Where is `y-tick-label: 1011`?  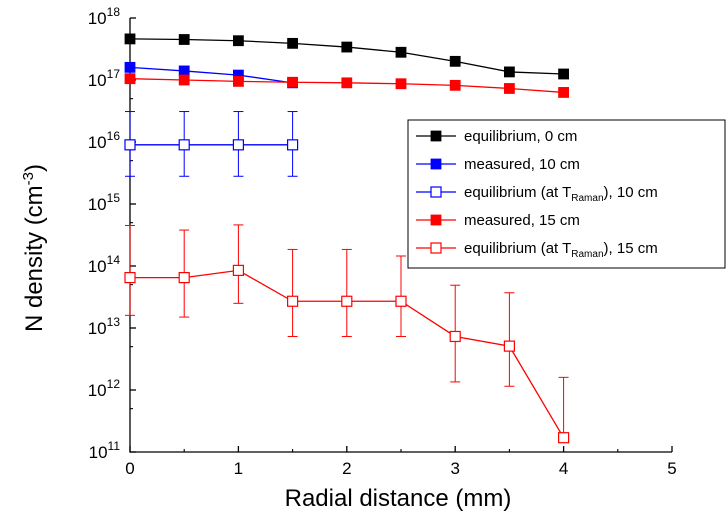 y-tick-label: 1011 is located at coordinates (105, 450).